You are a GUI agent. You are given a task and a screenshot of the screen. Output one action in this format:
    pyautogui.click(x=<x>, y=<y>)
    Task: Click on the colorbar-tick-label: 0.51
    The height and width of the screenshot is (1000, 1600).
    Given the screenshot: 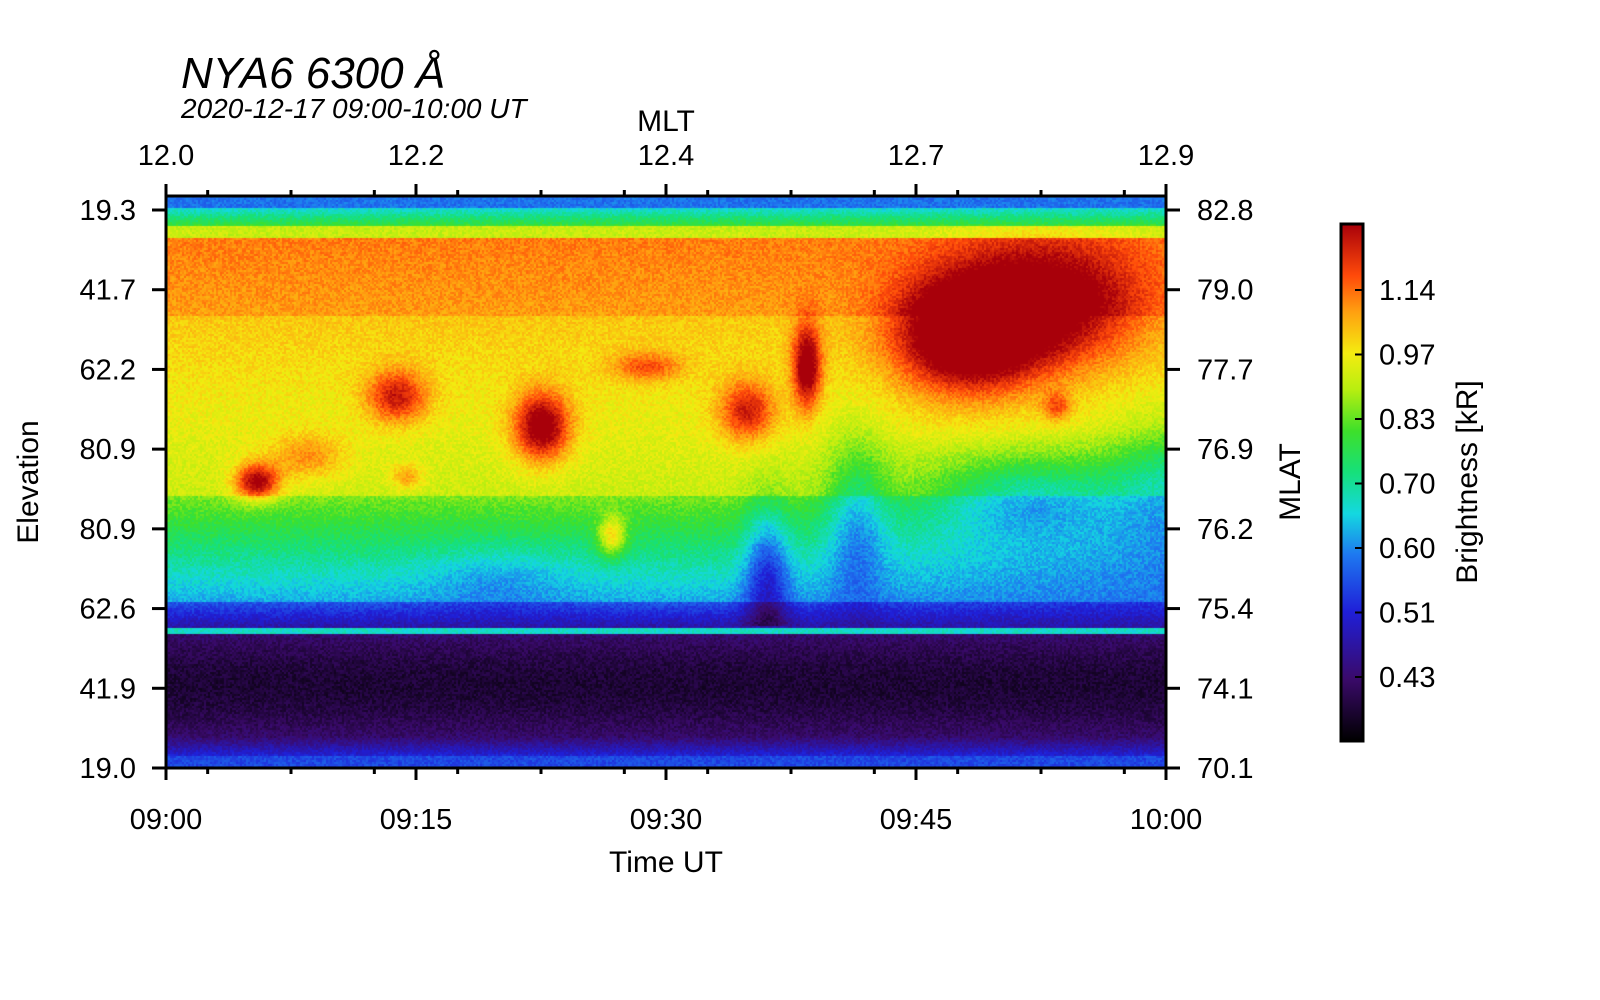 What is the action you would take?
    pyautogui.click(x=1407, y=614)
    